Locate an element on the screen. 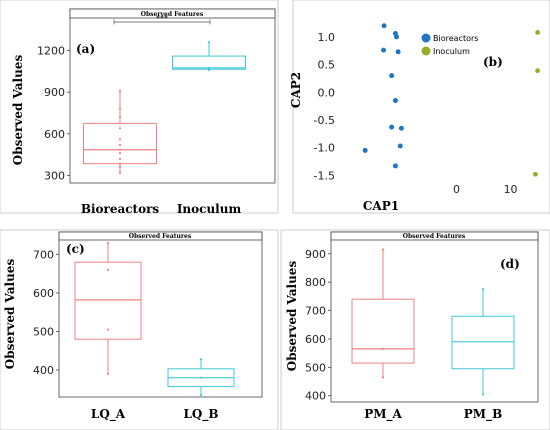  panel-a-title: Observed Features is located at coordinates (172, 14).